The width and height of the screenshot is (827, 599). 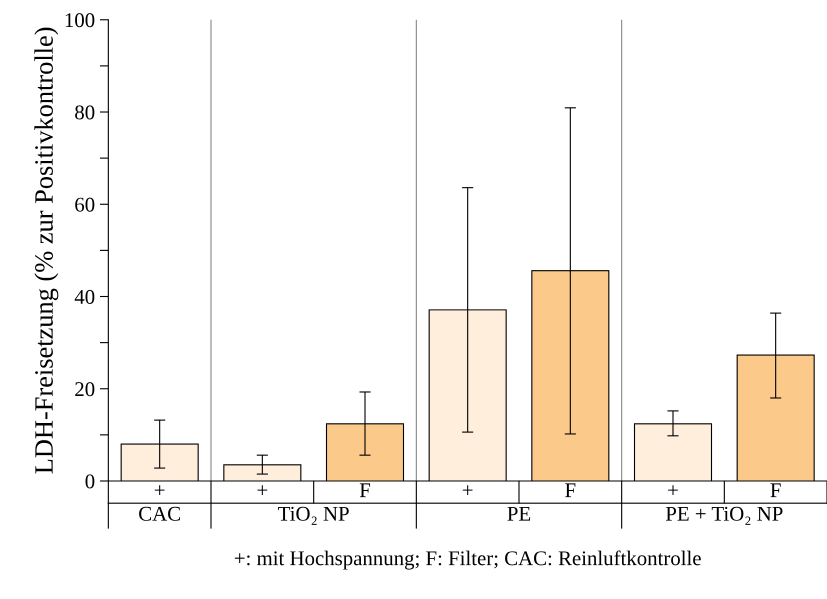 I want to click on y-tick-label: 100, so click(x=80, y=20).